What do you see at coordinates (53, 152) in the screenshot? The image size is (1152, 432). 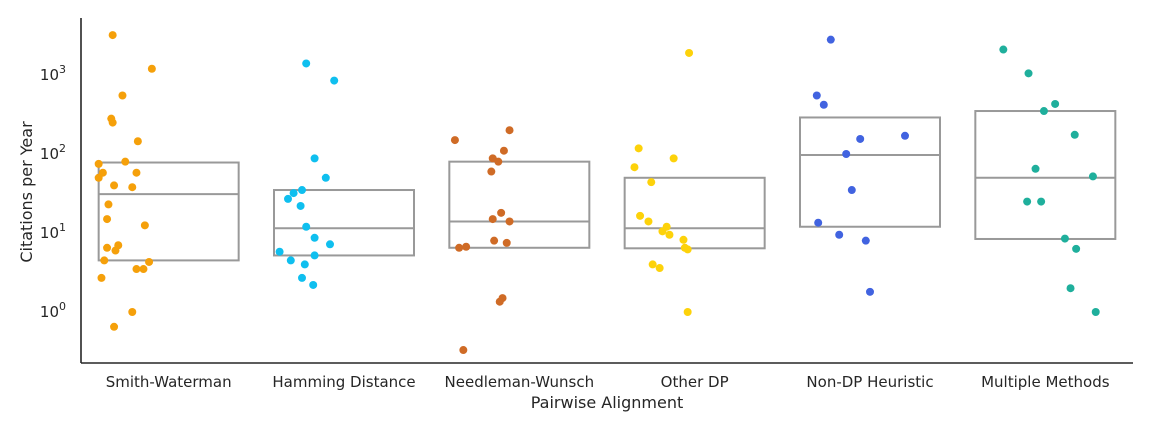 I see `y-tick-label: 10²` at bounding box center [53, 152].